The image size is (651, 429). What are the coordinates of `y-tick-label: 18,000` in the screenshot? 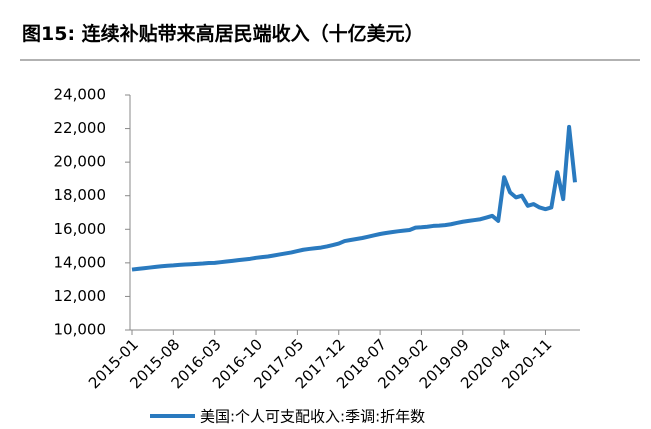 It's located at (80, 195).